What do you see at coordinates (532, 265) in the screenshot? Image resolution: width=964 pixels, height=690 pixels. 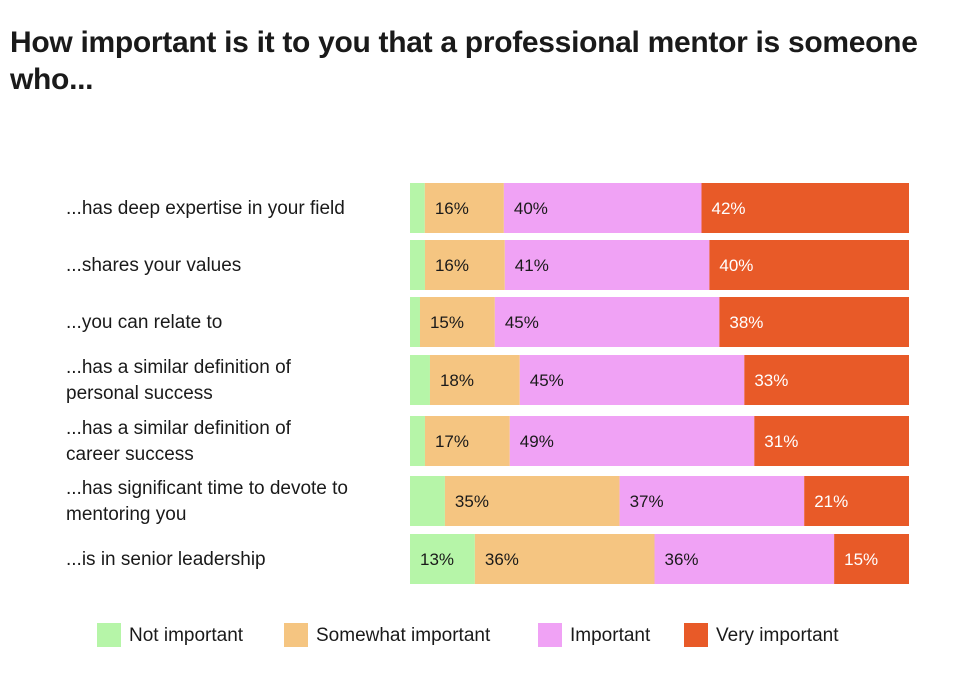 I see `data-label: 41%` at bounding box center [532, 265].